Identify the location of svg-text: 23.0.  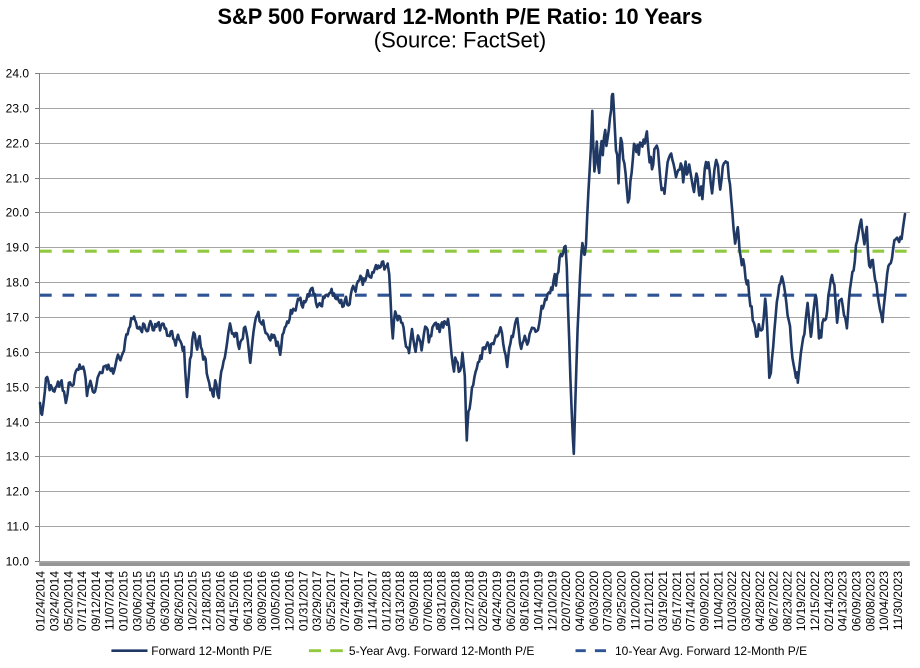
(18, 108).